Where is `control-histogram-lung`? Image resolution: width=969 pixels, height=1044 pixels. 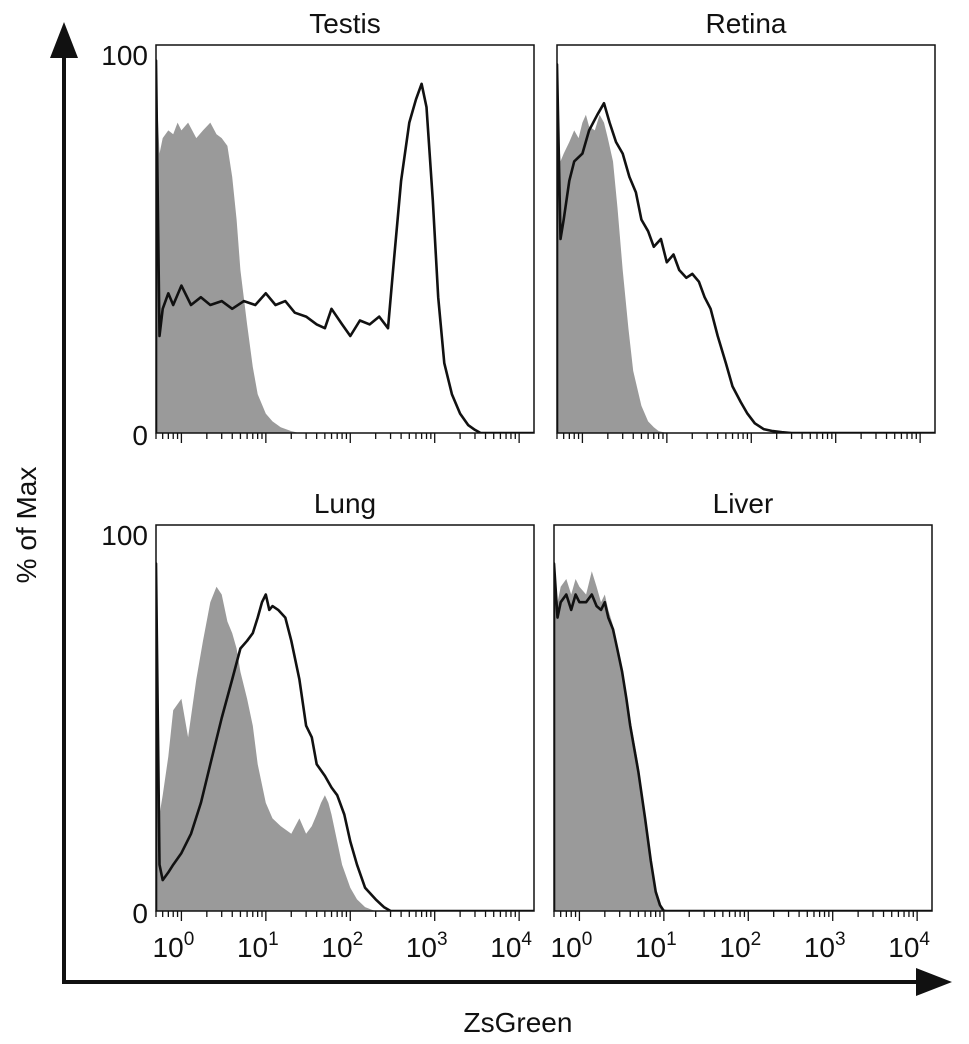
control-histogram-lung is located at coordinates (266, 741).